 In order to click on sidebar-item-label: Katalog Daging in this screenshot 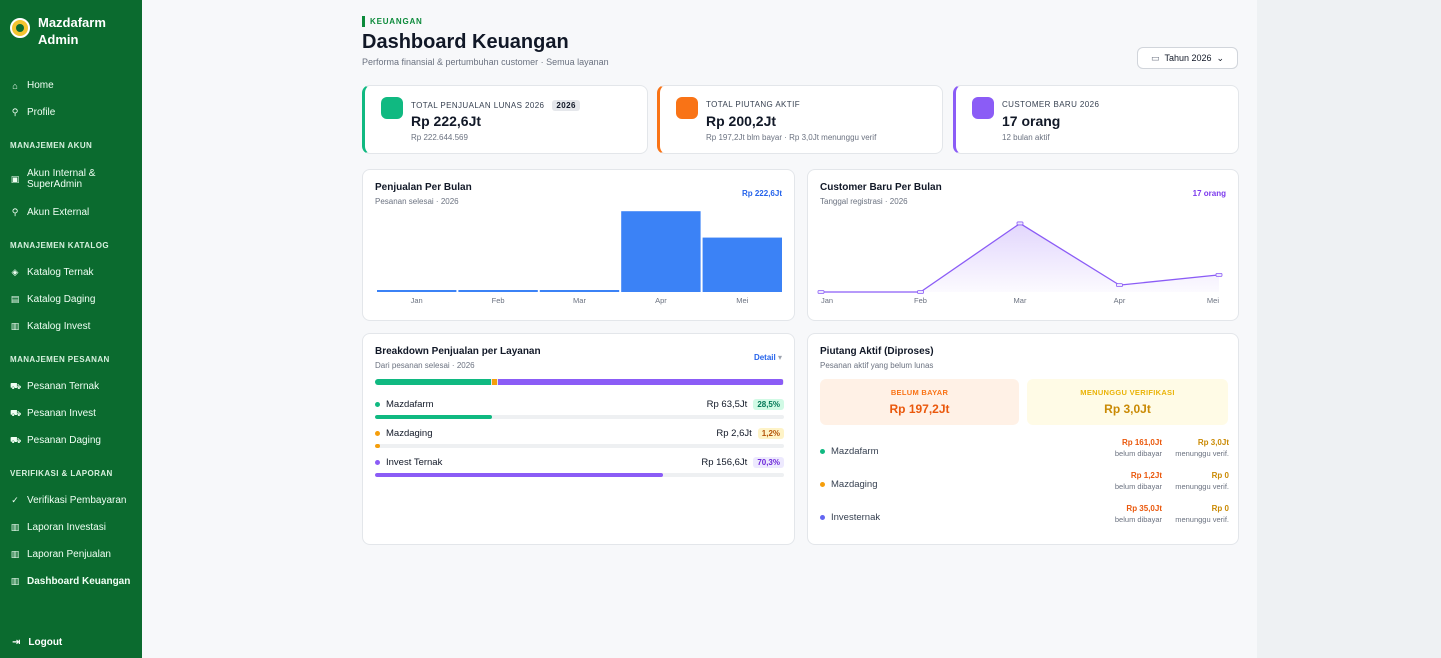, I will do `click(61, 299)`.